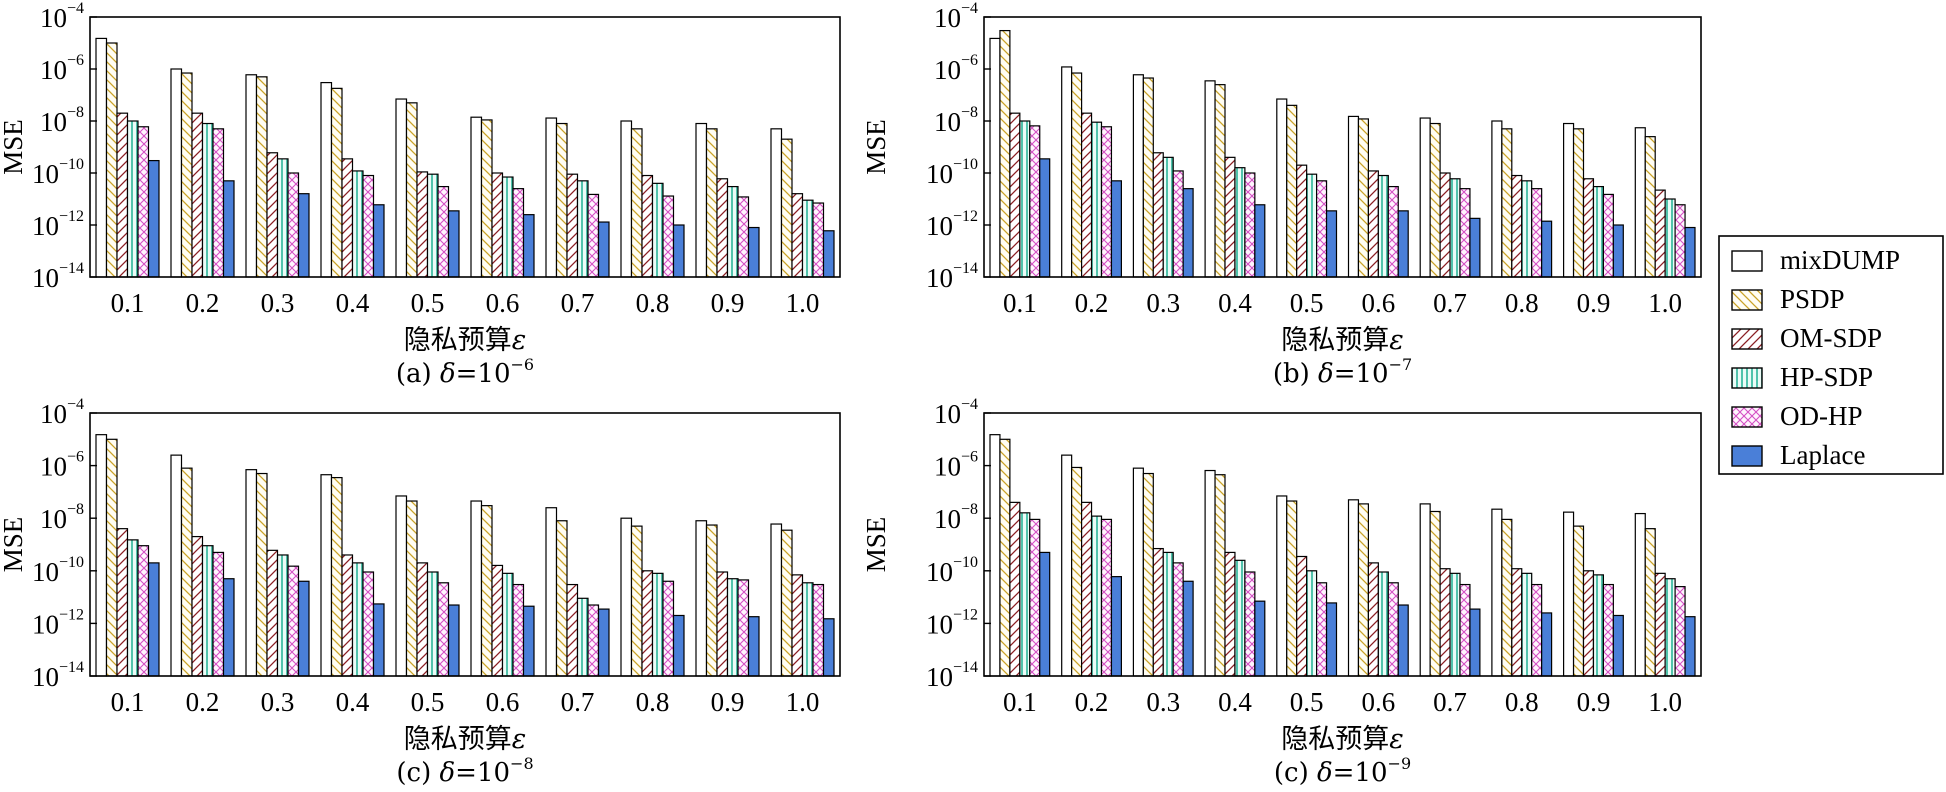 The width and height of the screenshot is (1946, 792). What do you see at coordinates (465, 340) in the screenshot?
I see `x-axis-label: 隐私预算ε` at bounding box center [465, 340].